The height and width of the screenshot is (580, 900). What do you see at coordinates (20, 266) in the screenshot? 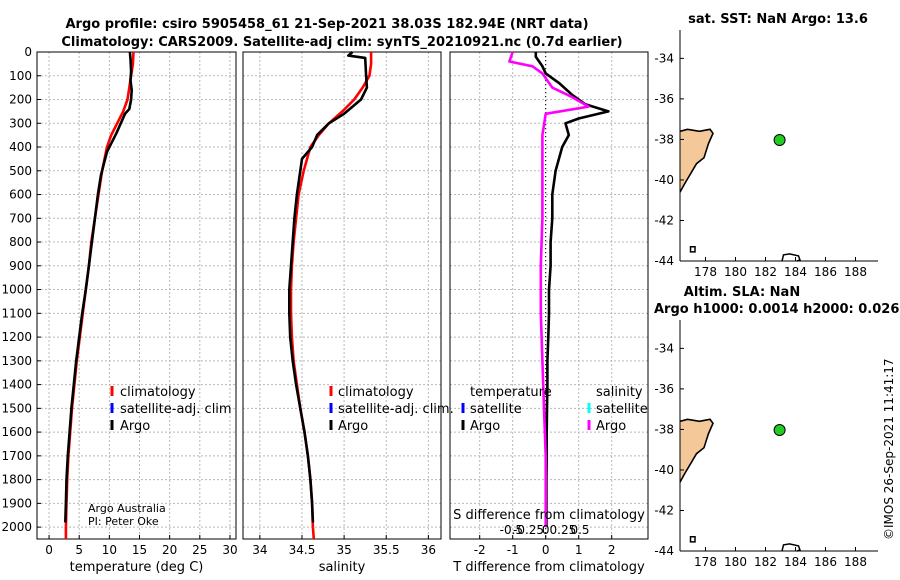
I see `y-tick-label: 900` at bounding box center [20, 266].